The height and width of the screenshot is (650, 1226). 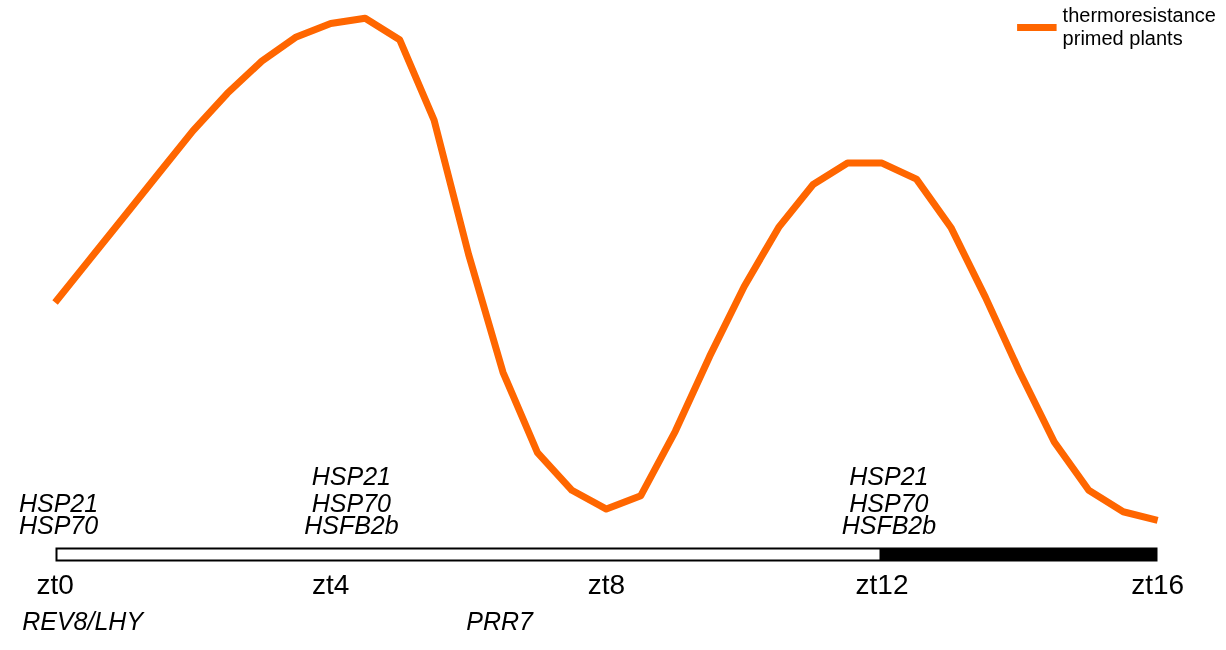 What do you see at coordinates (84, 621) in the screenshot?
I see `text: REV8/LHY` at bounding box center [84, 621].